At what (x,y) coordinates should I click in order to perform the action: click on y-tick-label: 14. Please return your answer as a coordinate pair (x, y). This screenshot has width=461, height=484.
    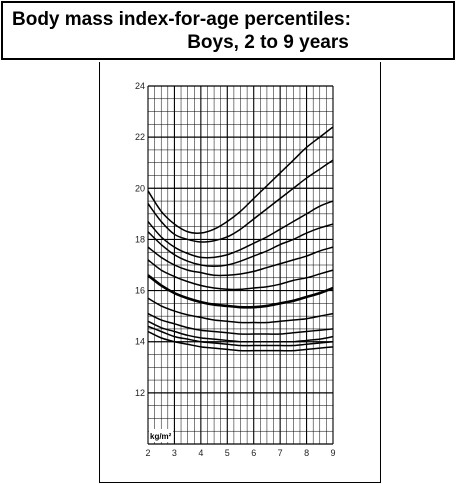
    Looking at the image, I should click on (140, 342).